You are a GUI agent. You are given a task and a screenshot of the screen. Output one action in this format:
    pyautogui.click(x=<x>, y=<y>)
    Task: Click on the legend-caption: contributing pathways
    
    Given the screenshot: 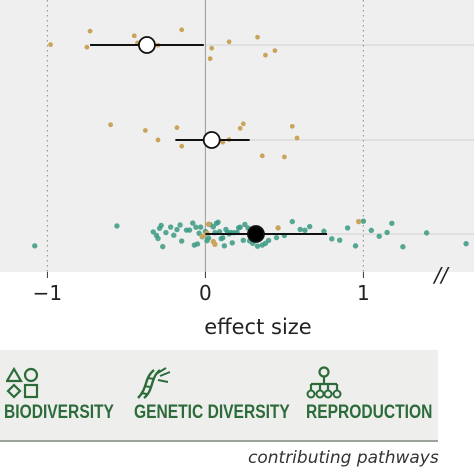 What is the action you would take?
    pyautogui.click(x=343, y=458)
    